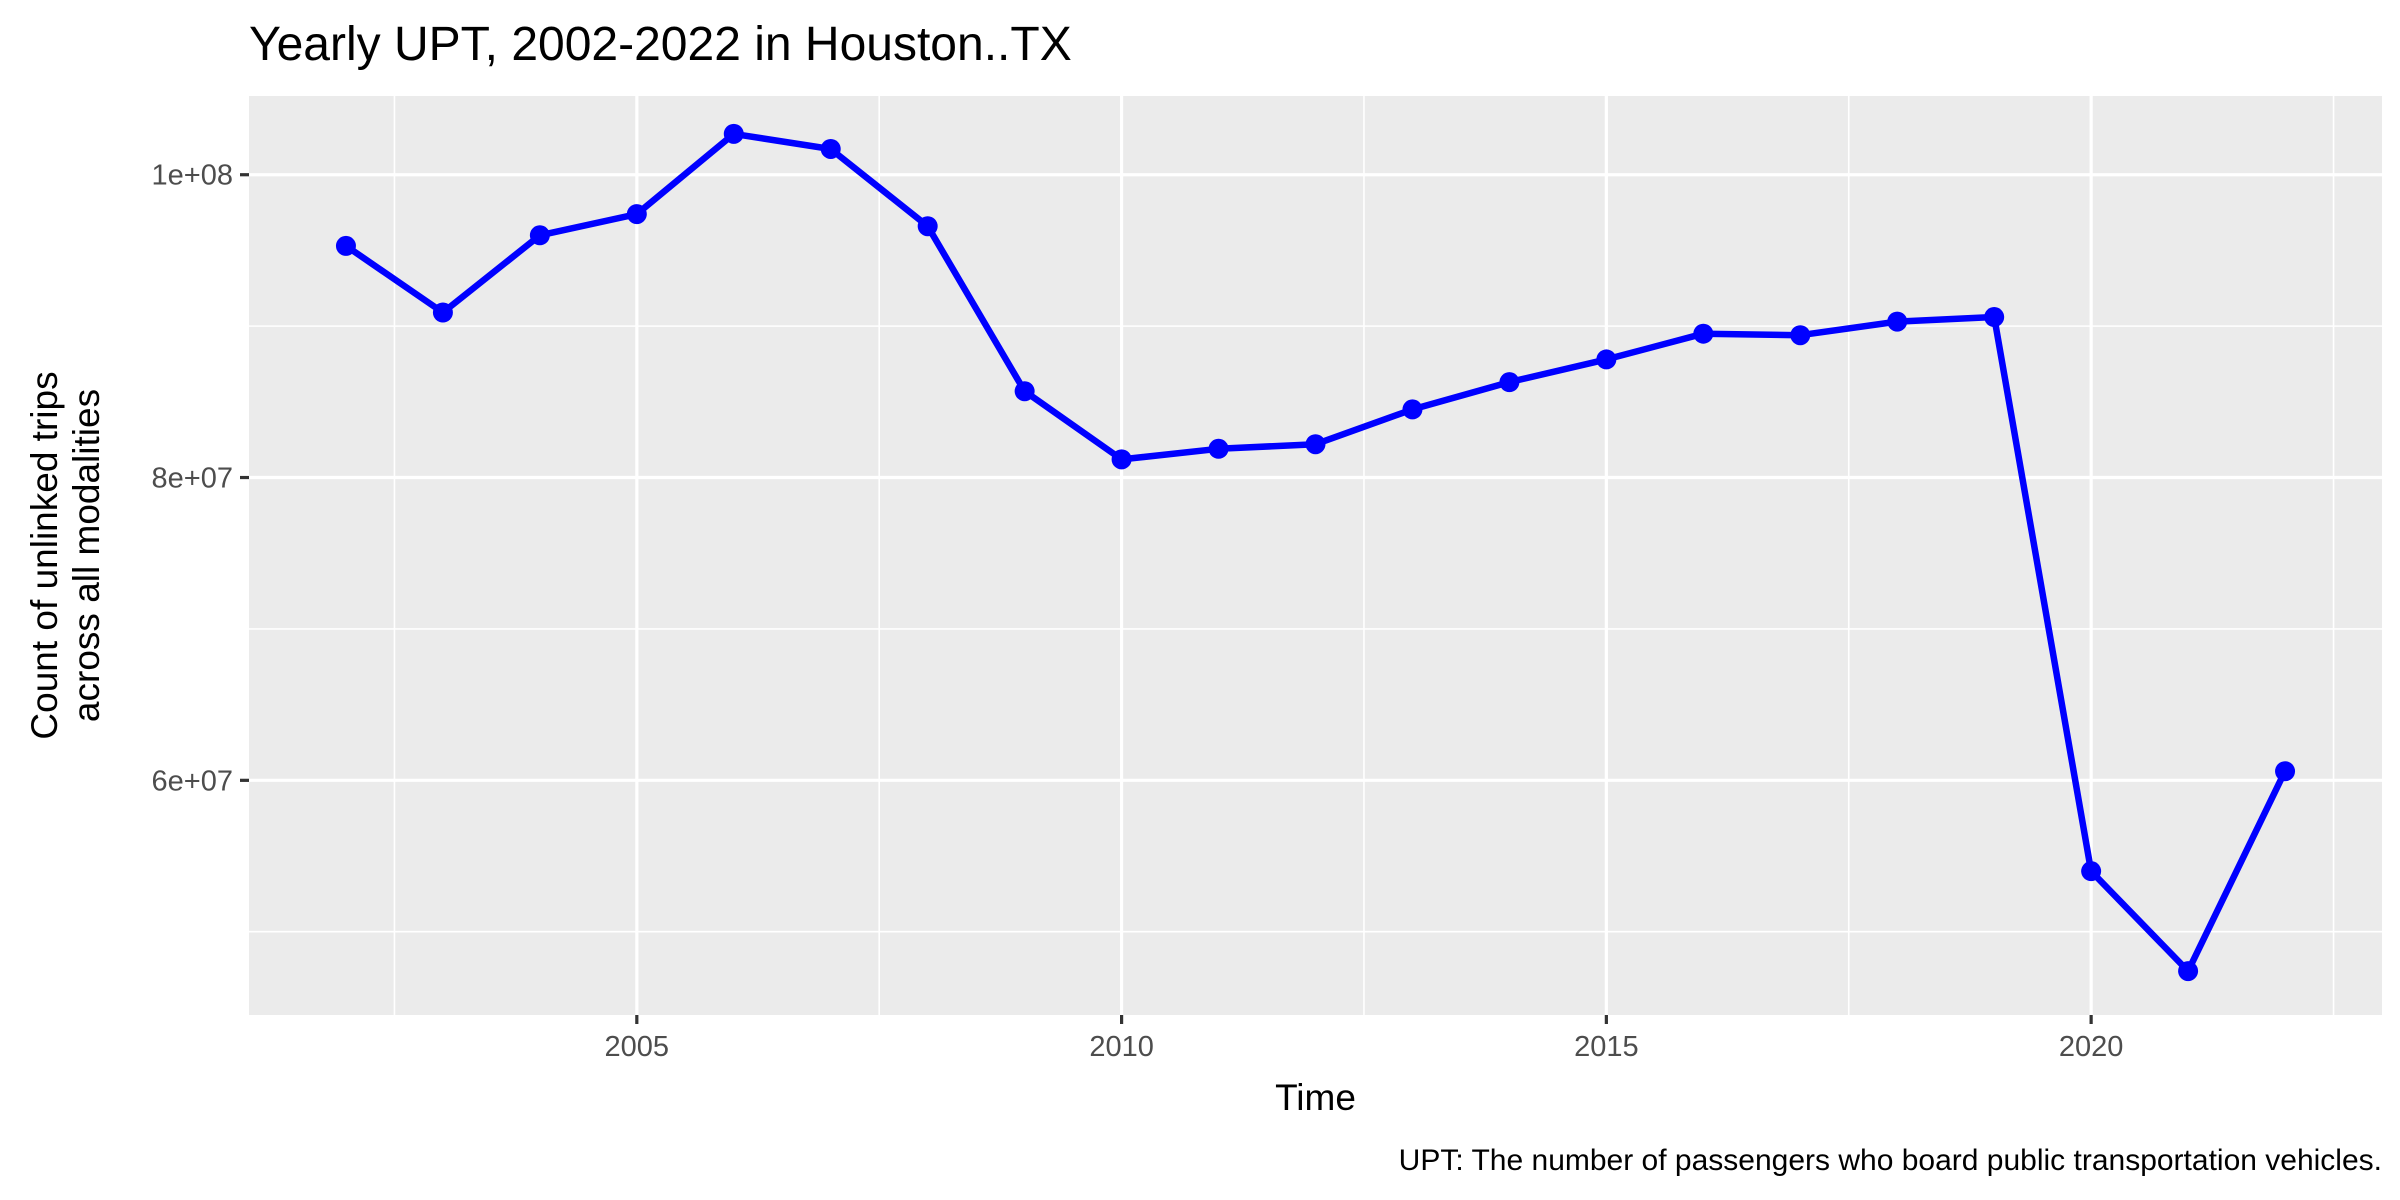  What do you see at coordinates (637, 1047) in the screenshot?
I see `x-tick-label: 2005` at bounding box center [637, 1047].